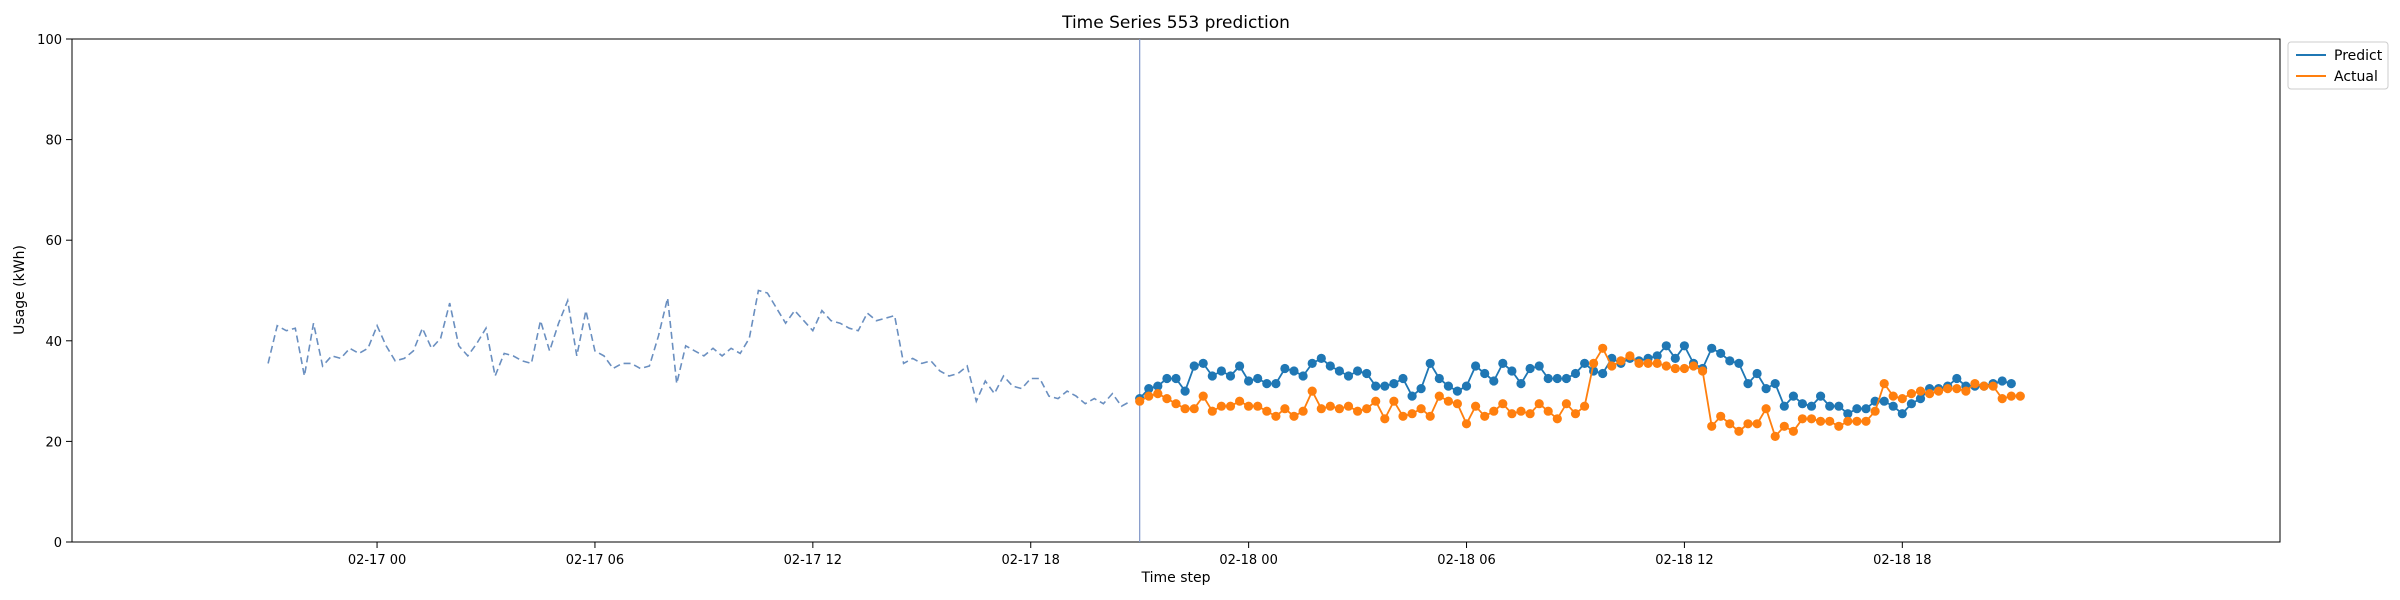 This screenshot has height=600, width=2400. I want to click on chart-title: Time Series 553 prediction, so click(1175, 23).